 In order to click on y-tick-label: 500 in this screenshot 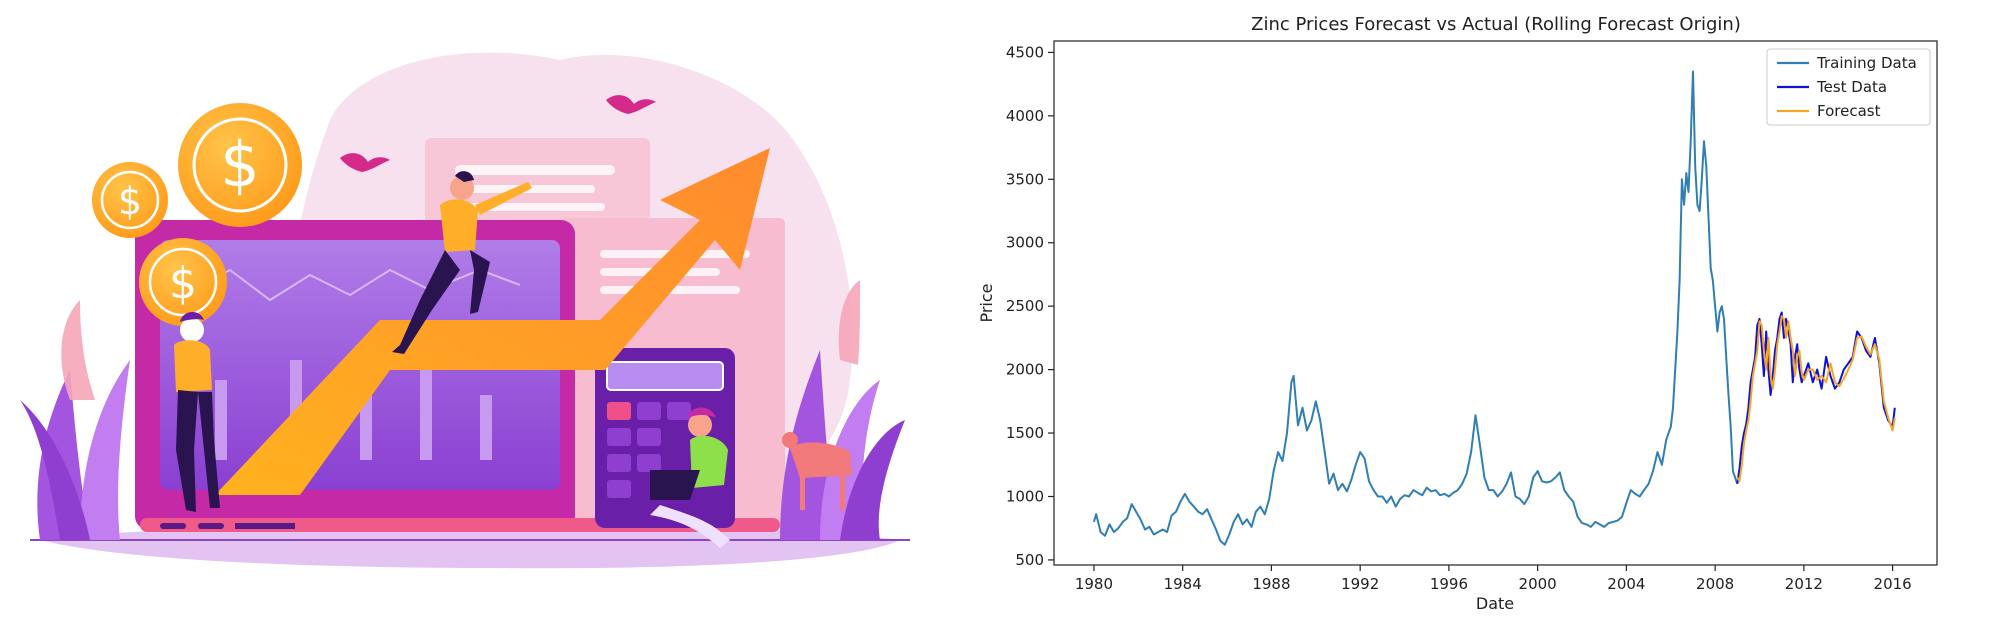, I will do `click(1029, 560)`.